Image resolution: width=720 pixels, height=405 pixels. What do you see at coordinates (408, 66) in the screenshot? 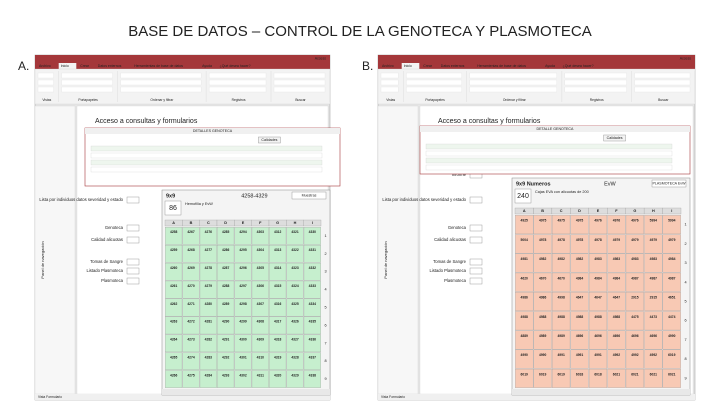
I see `ribbon-tab: Inicio` at bounding box center [408, 66].